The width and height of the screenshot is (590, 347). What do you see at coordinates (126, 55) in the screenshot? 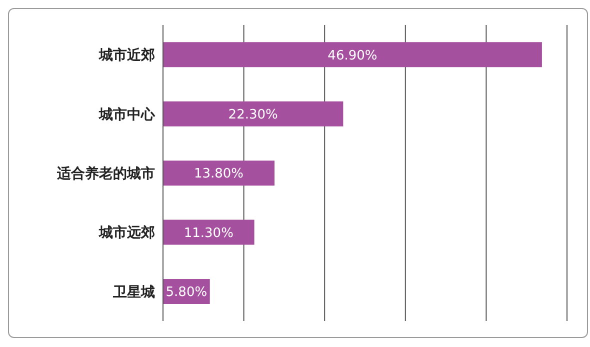
I see `y-tick-label: 城市近郊` at bounding box center [126, 55].